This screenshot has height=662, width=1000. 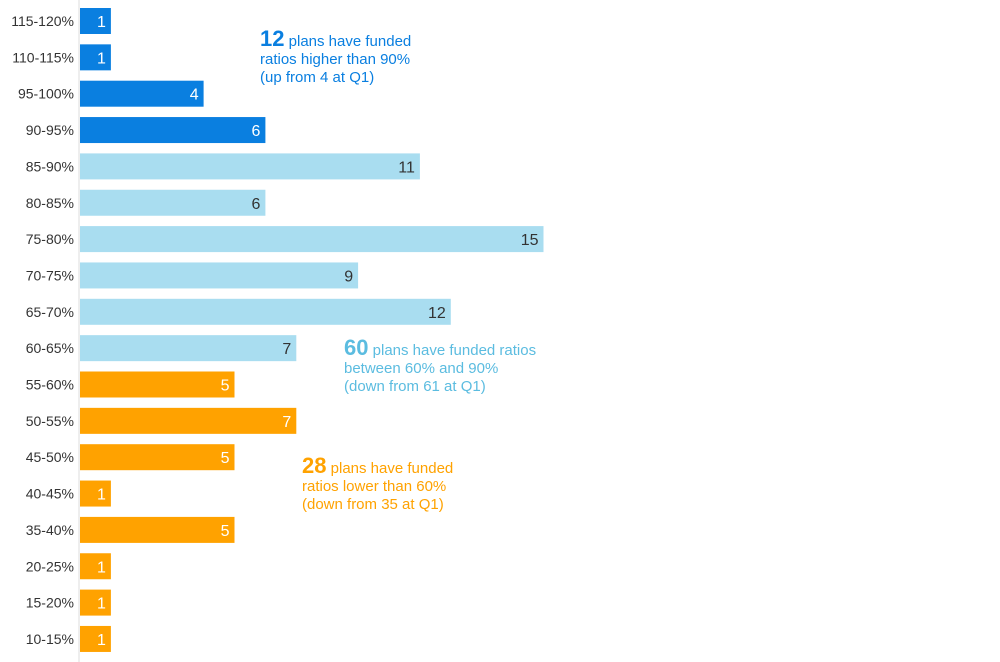 What do you see at coordinates (50, 275) in the screenshot?
I see `category-tick-label: 70-75%` at bounding box center [50, 275].